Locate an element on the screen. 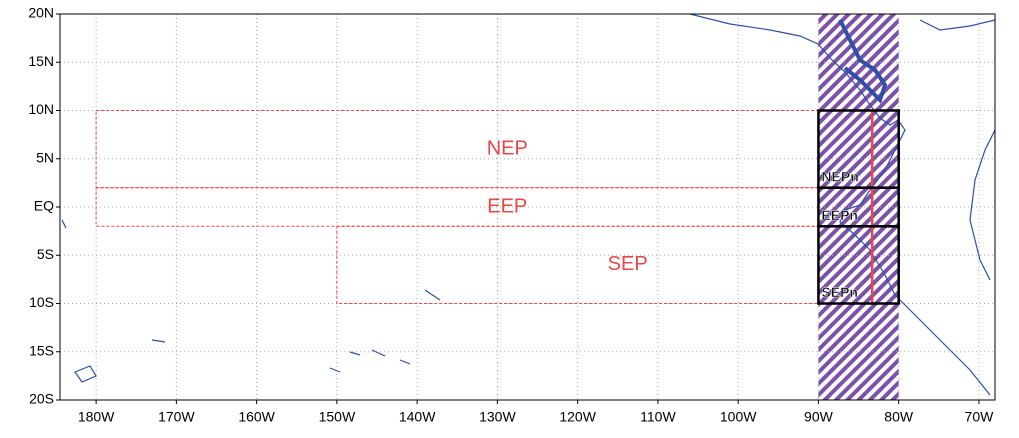 This screenshot has width=1019, height=438. subregion-label: EEPn is located at coordinates (839, 215).